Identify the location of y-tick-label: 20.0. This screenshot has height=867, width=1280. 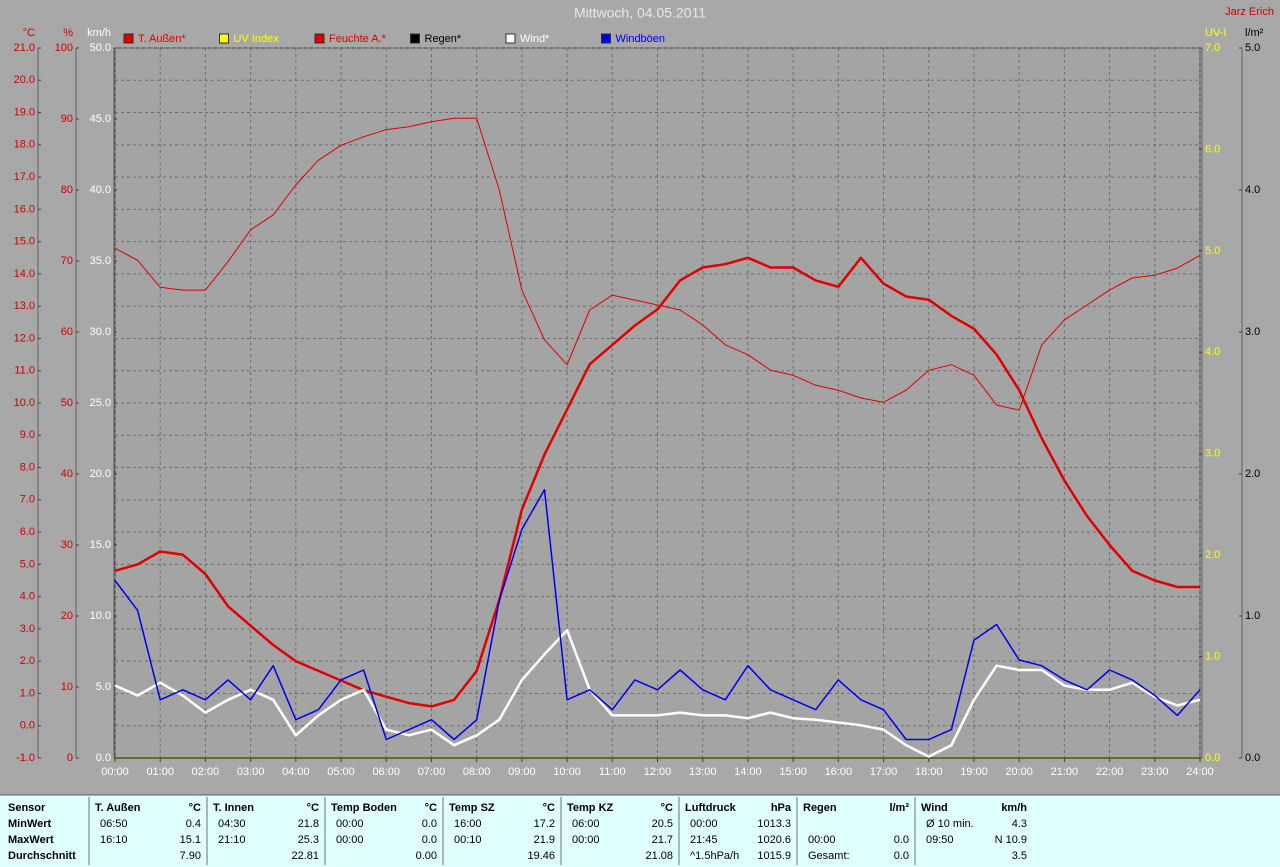
(100, 474).